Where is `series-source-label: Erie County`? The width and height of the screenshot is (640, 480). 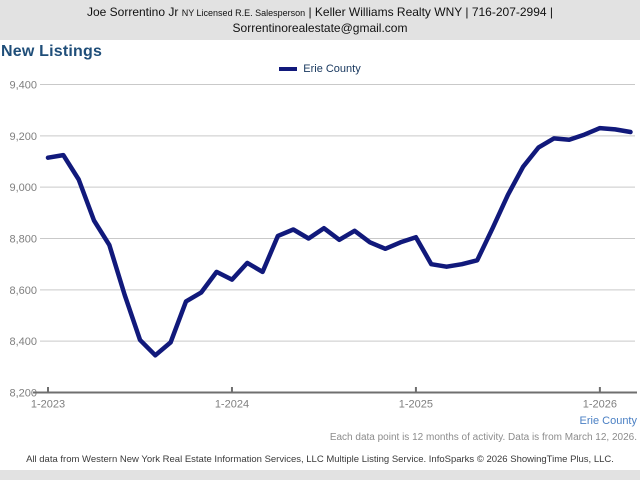 series-source-label: Erie County is located at coordinates (608, 421).